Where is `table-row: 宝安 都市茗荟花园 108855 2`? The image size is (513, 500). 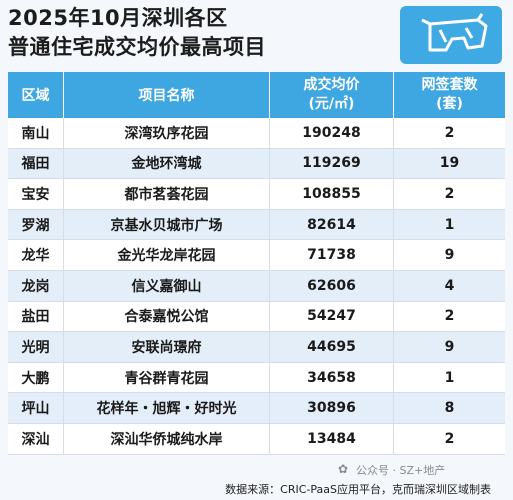 table-row: 宝安 都市茗荟花园 108855 2 is located at coordinates (256, 194).